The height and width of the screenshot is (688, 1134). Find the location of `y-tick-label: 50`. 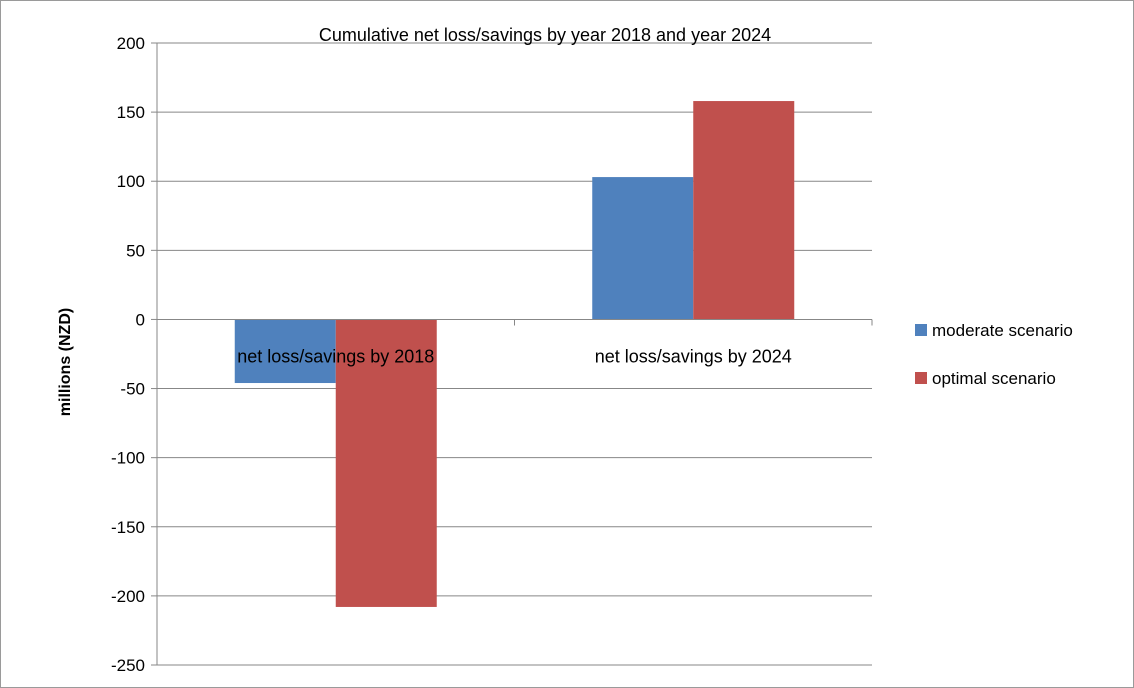

y-tick-label: 50 is located at coordinates (135, 250).